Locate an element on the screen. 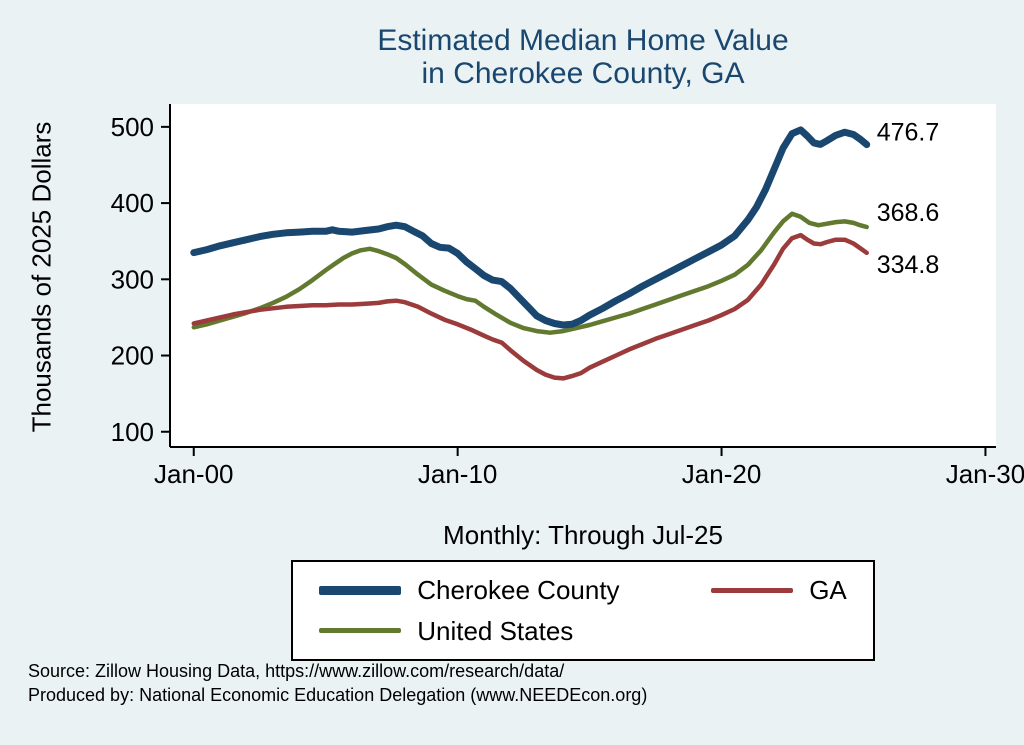  legend: Cherokee County GA United States is located at coordinates (583, 610).